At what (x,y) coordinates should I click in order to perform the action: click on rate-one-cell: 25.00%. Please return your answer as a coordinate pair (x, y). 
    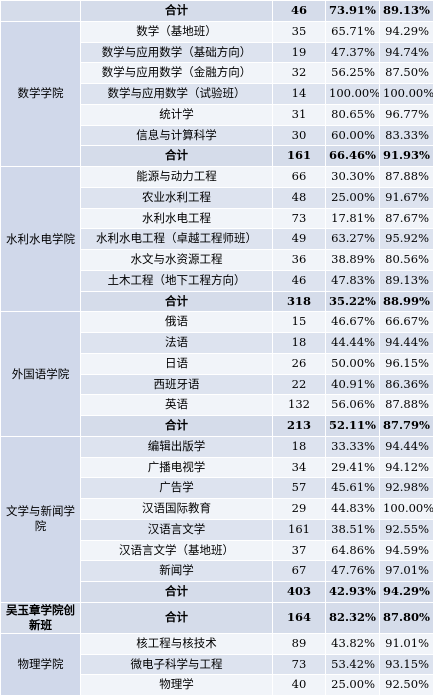
    Looking at the image, I should click on (353, 685).